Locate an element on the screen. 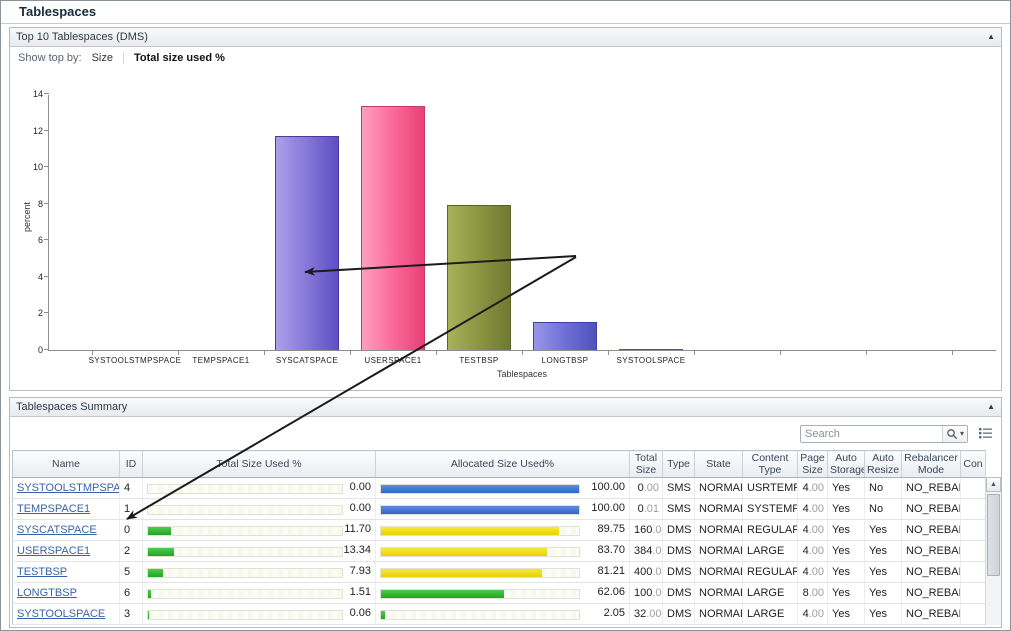 The width and height of the screenshot is (1011, 631). chart-bar-syscatspace is located at coordinates (307, 243).